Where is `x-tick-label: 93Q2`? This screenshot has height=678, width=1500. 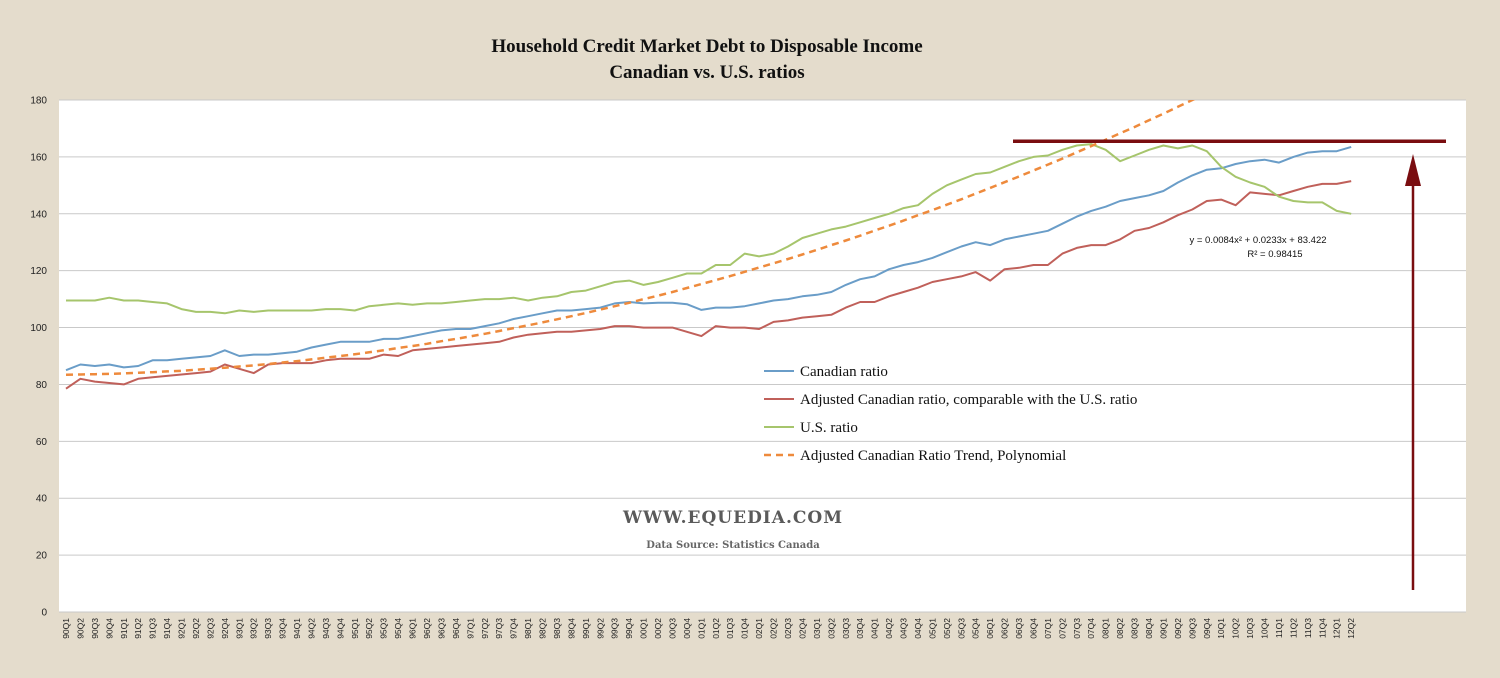
x-tick-label: 93Q2 is located at coordinates (254, 628).